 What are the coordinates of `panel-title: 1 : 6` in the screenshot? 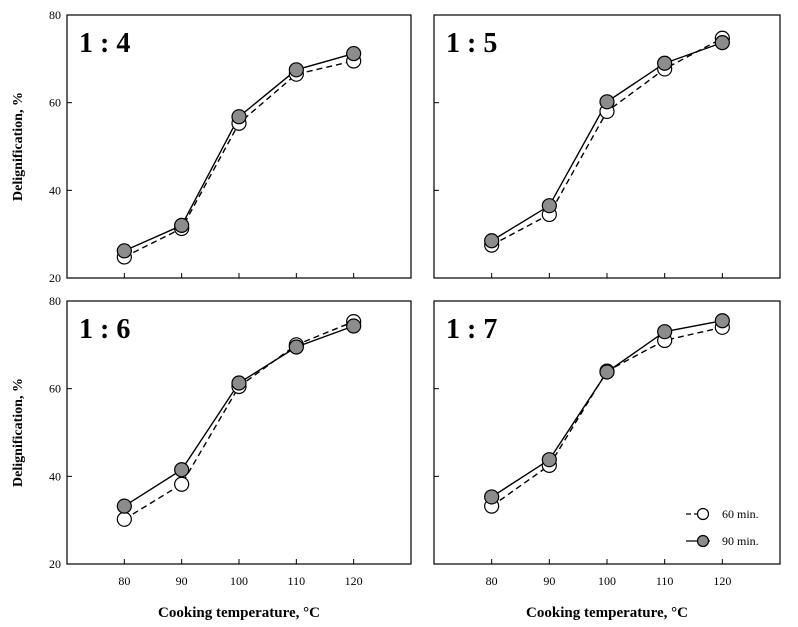 It's located at (104, 329).